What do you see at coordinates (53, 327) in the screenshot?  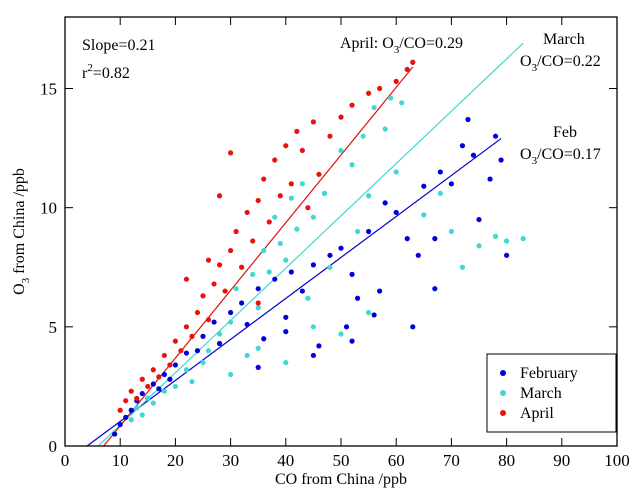 I see `y-tick-label: 5` at bounding box center [53, 327].